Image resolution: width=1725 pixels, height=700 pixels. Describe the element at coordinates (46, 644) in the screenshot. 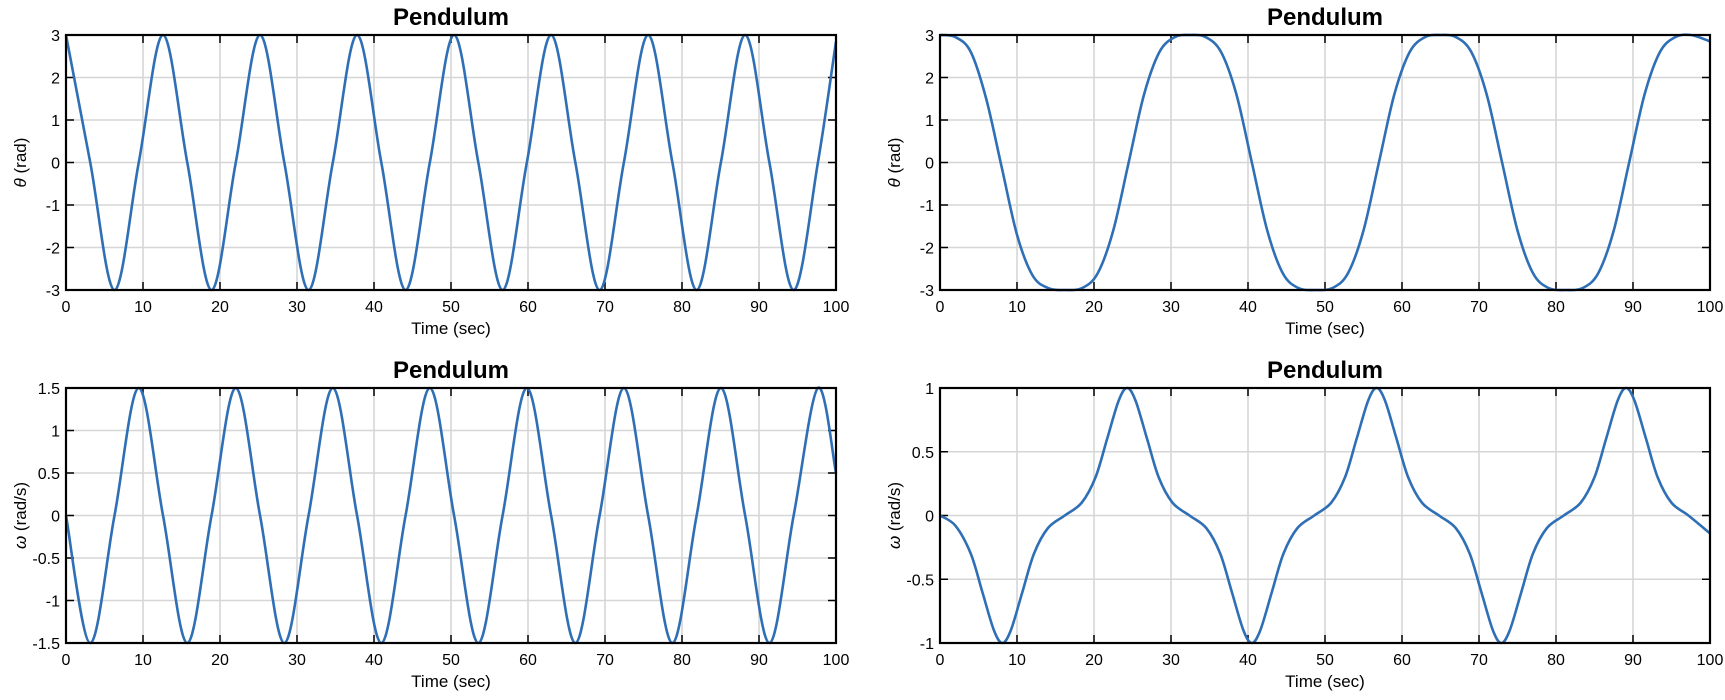

I see `y-tick-label: -1.5` at that location.